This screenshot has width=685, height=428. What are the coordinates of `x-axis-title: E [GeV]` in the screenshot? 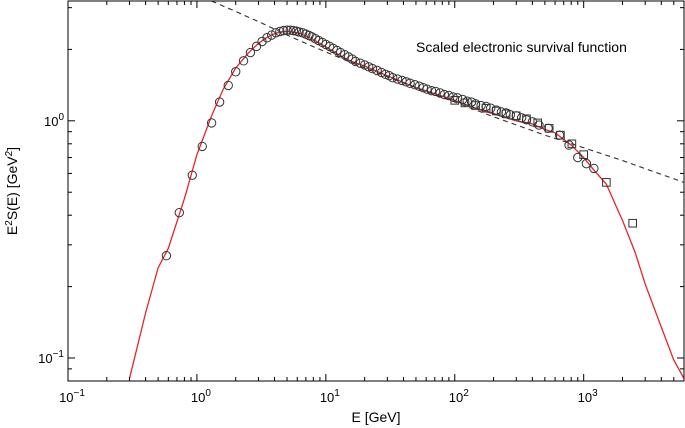 It's located at (375, 417).